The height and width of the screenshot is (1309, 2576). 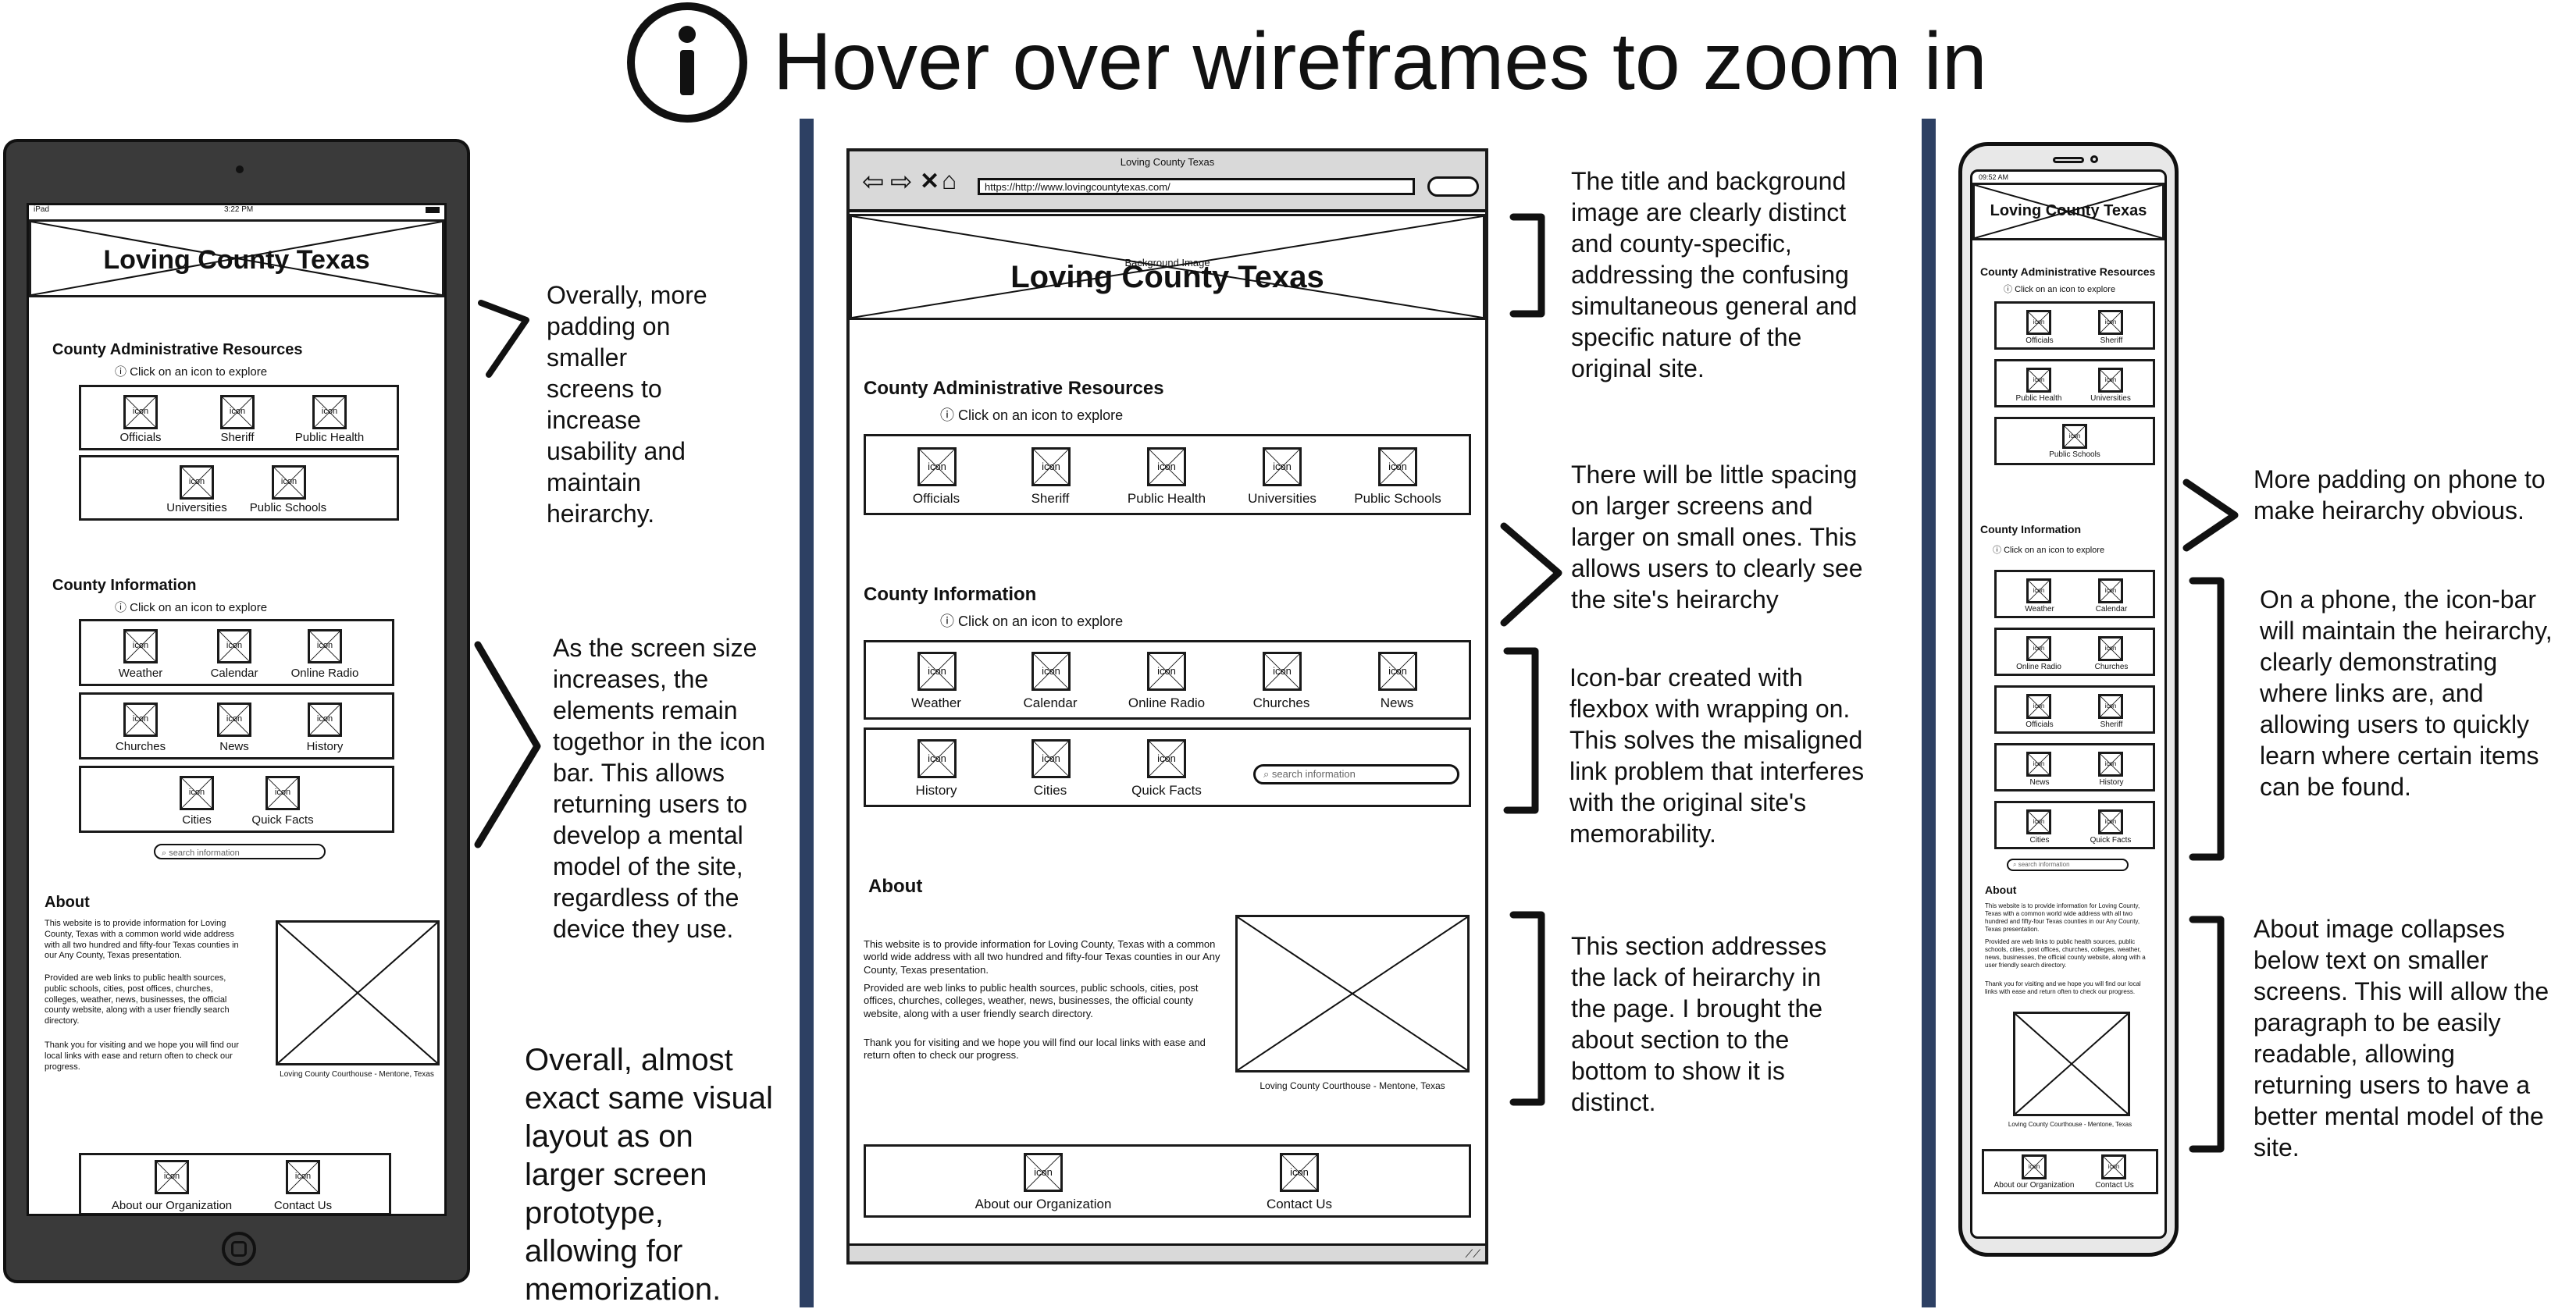 I want to click on courthouse-image, so click(x=2072, y=1064).